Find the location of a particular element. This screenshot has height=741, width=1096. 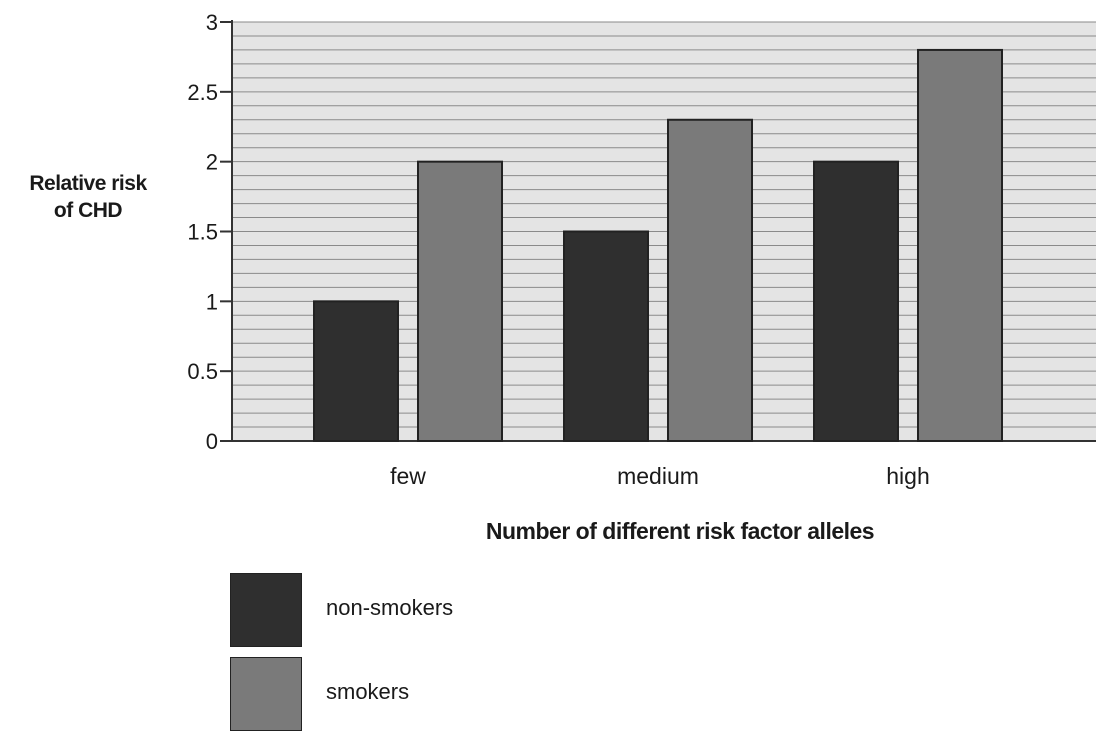

y-tick-label: 1.5 is located at coordinates (202, 232).